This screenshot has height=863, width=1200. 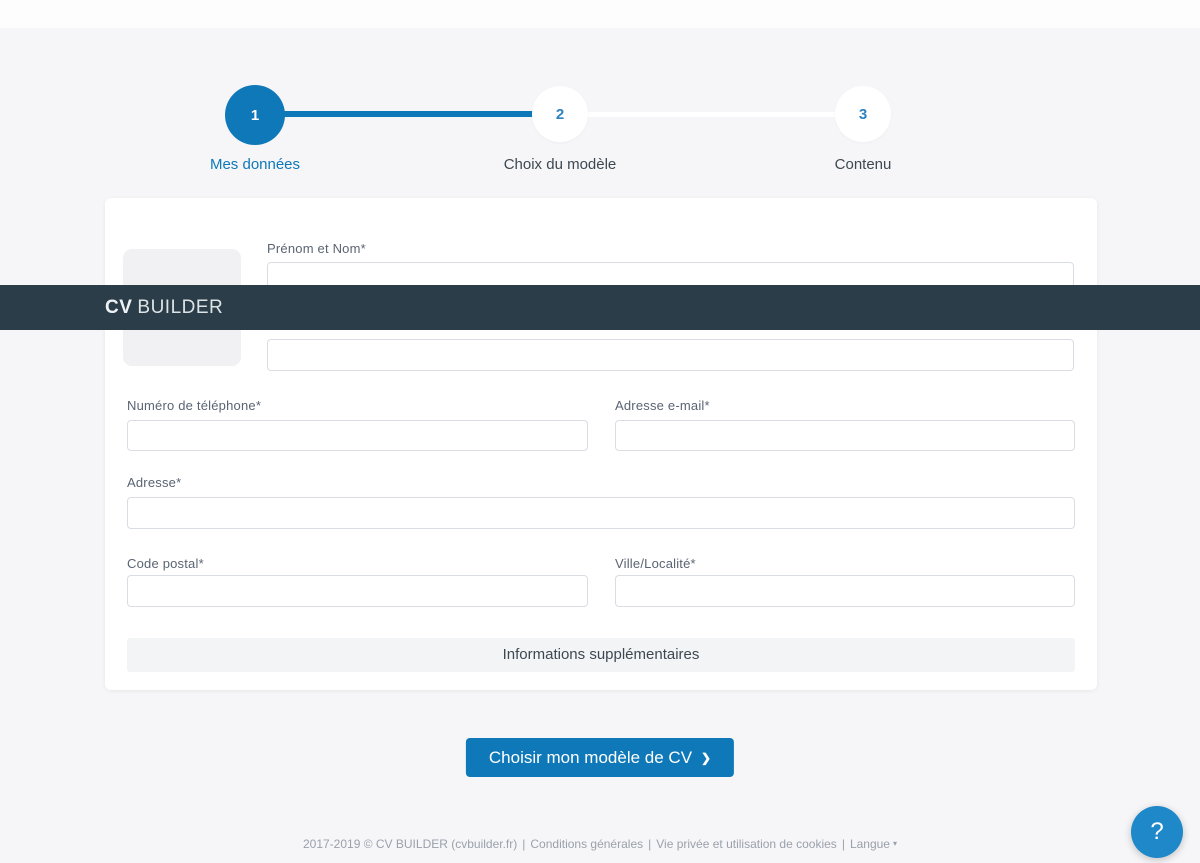 I want to click on step-3-label: Contenu, so click(x=863, y=164).